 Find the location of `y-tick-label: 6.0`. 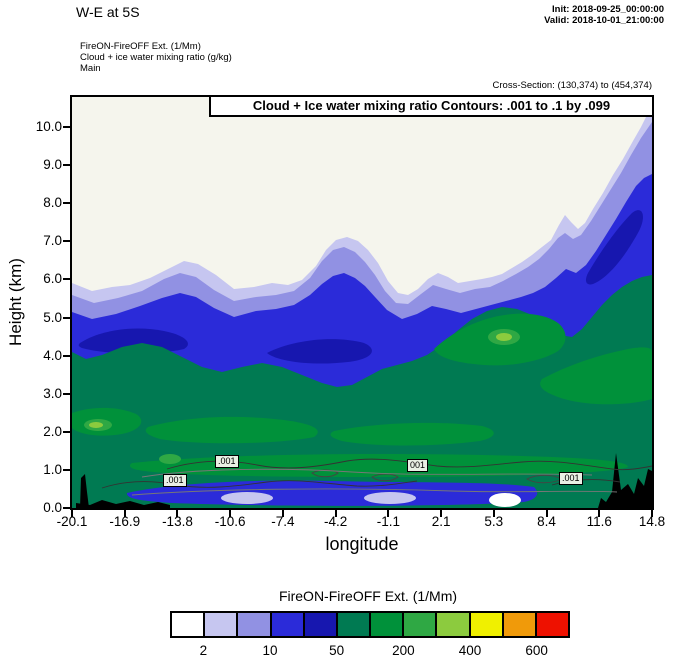

y-tick-label: 6.0 is located at coordinates (52, 279).